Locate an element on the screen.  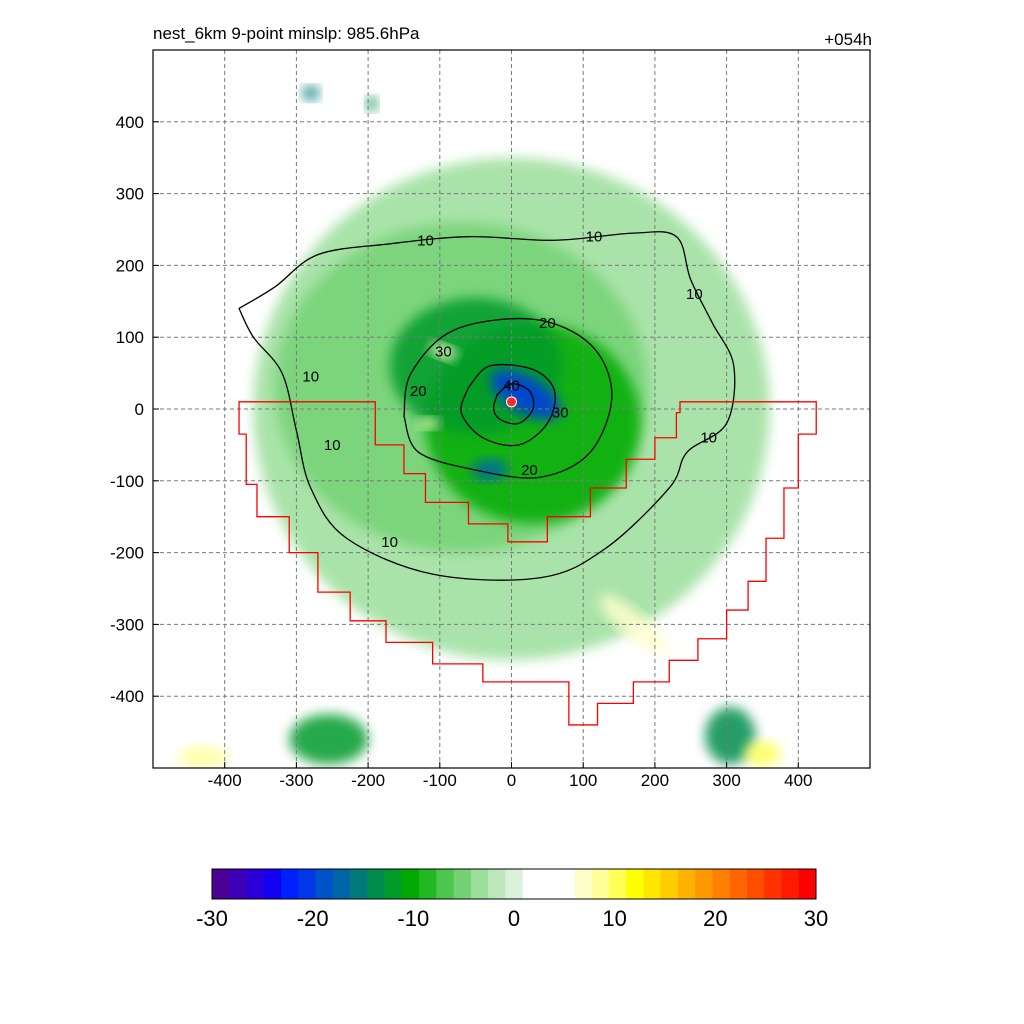
y-axis: -400 -300 -200 -100 0 100 200 300 400 is located at coordinates (134, 409).